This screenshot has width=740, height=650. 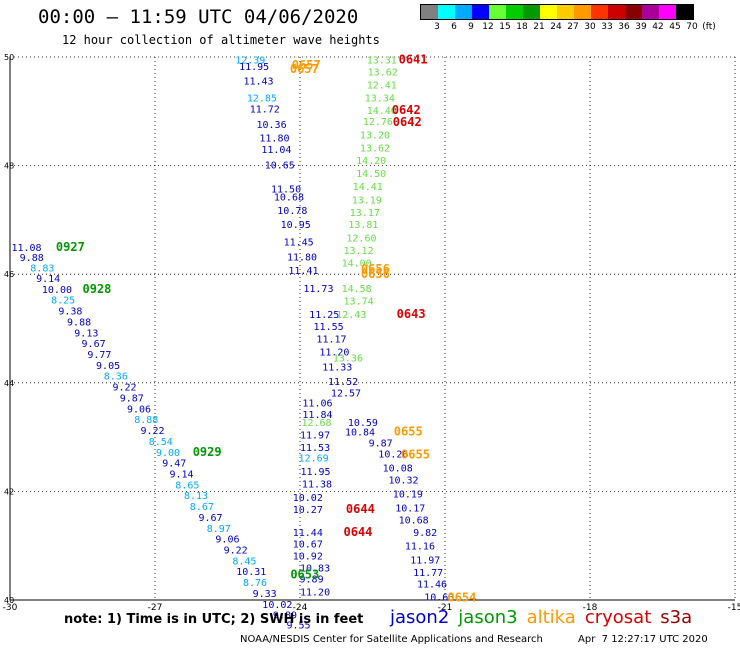 I want to click on y-tick-label: 42, so click(x=9, y=491).